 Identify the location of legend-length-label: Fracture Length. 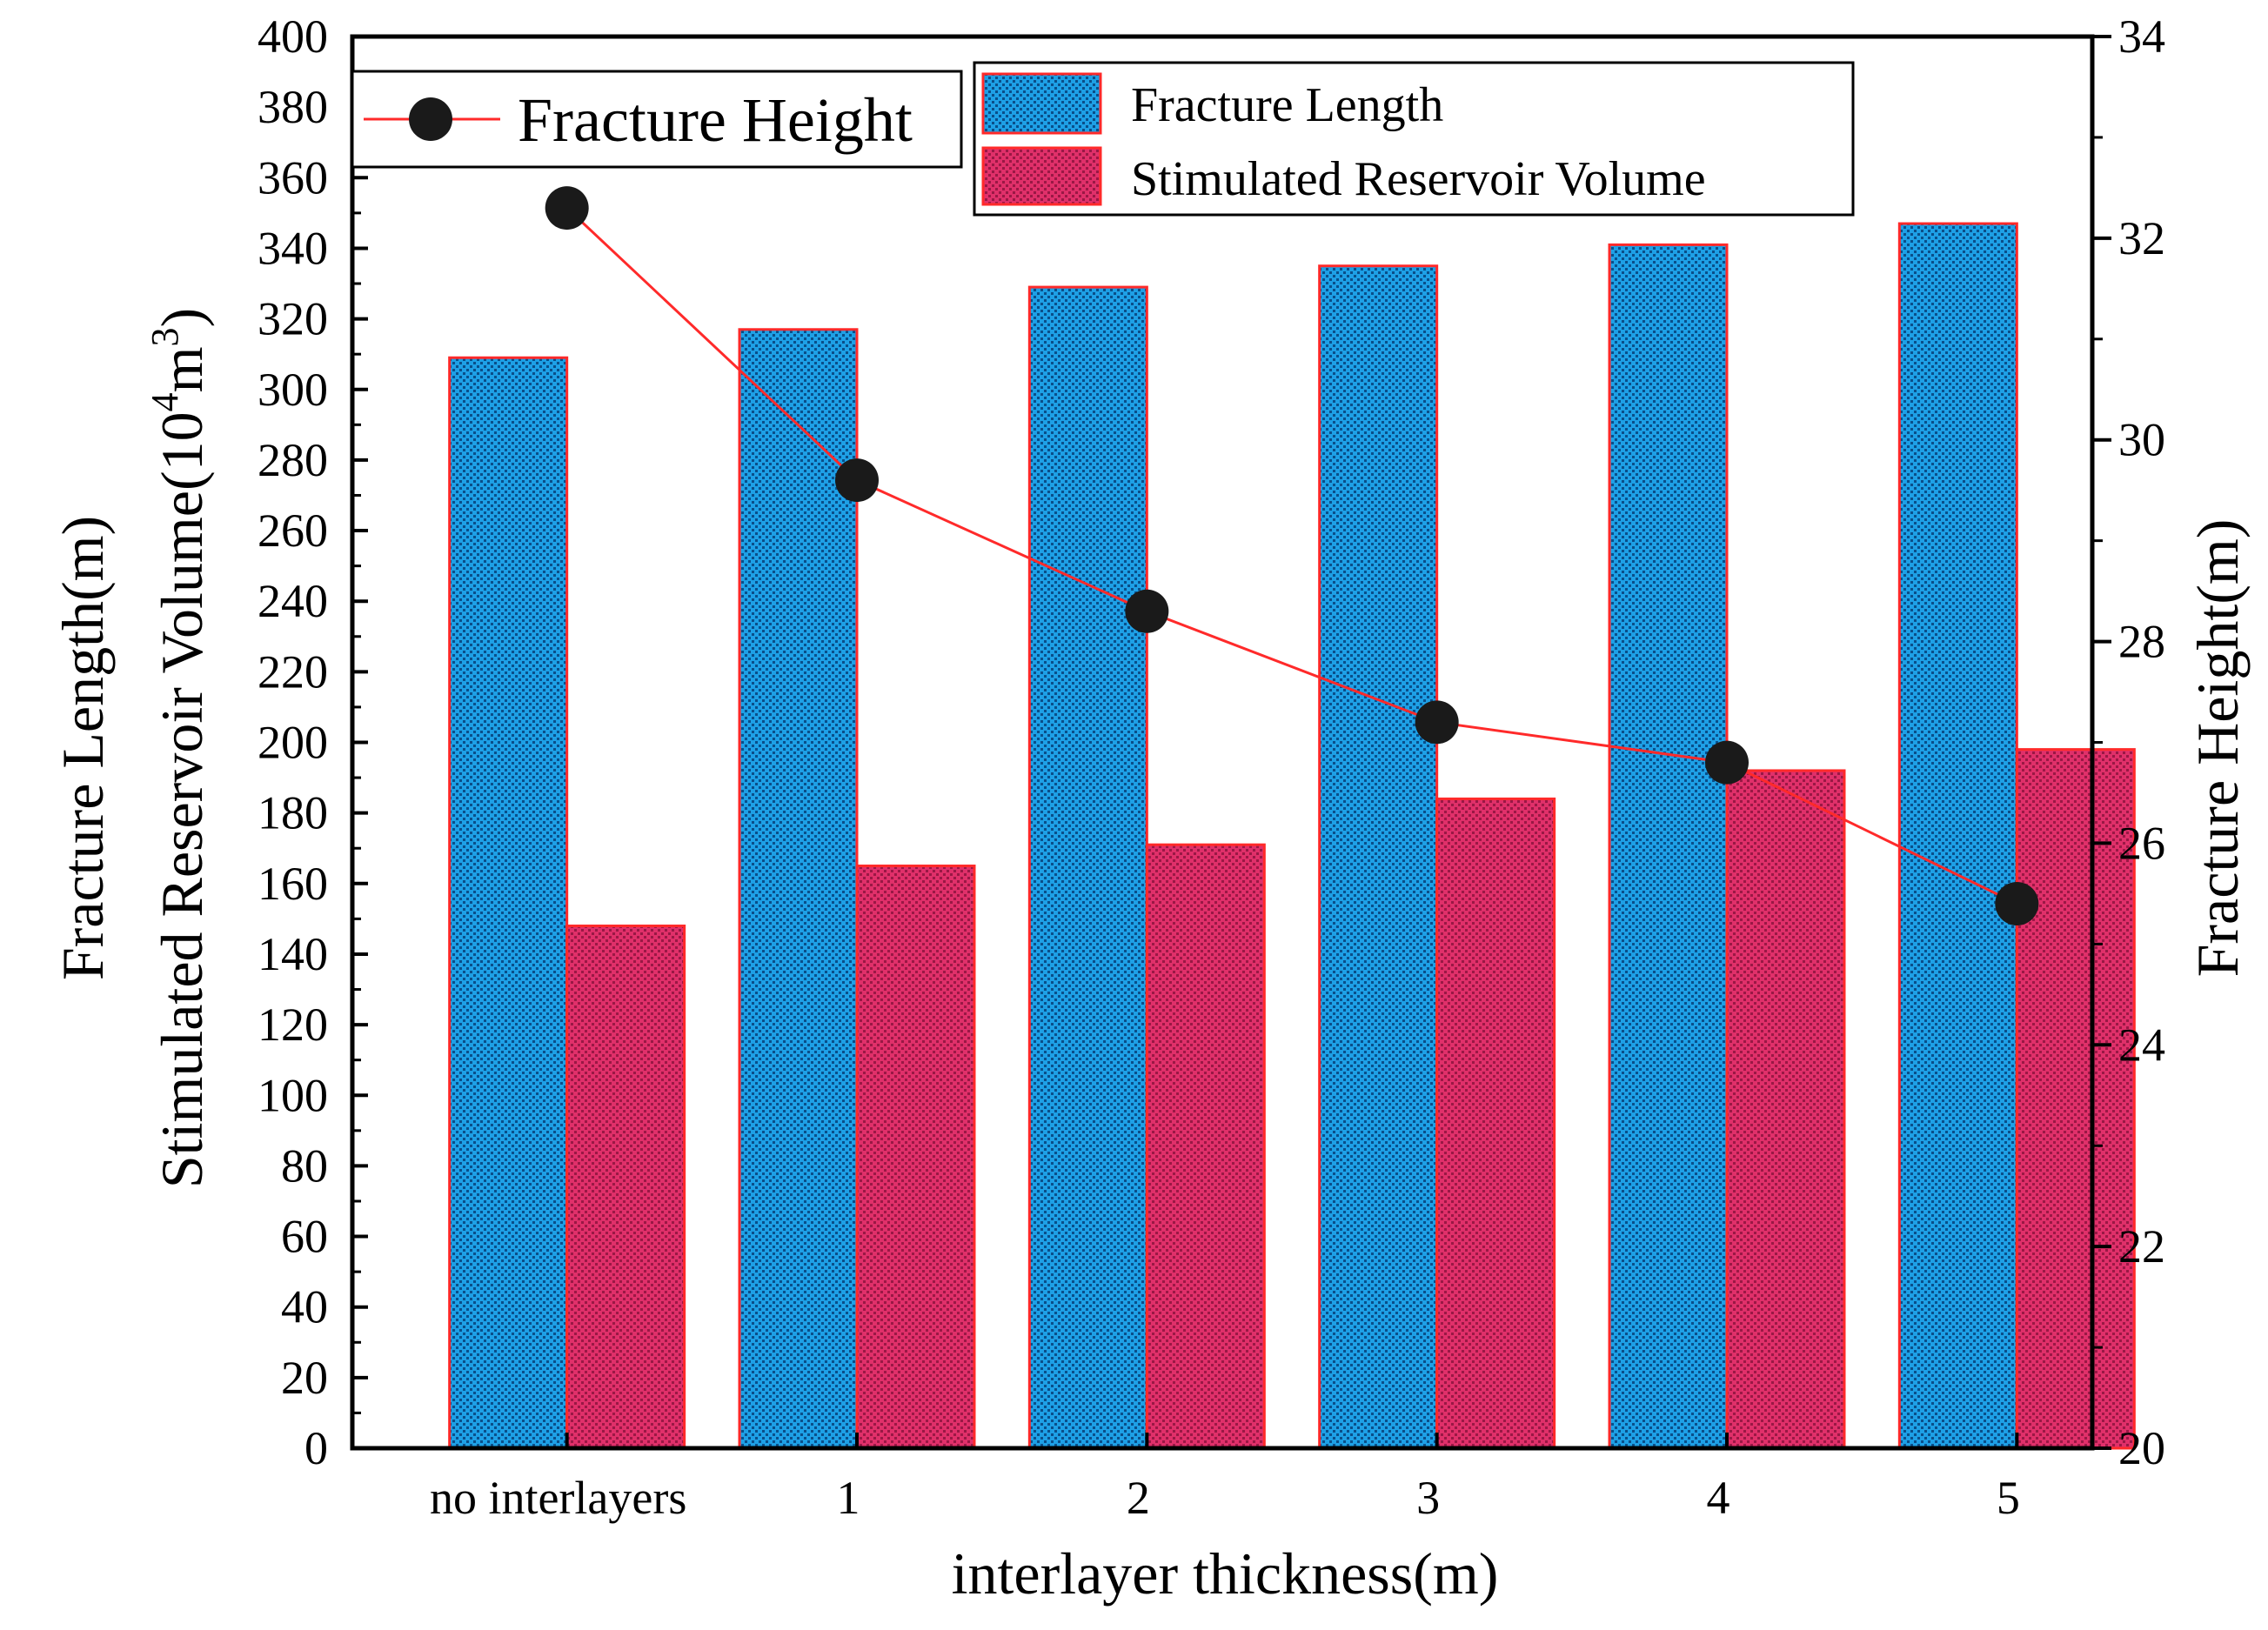
(1287, 105).